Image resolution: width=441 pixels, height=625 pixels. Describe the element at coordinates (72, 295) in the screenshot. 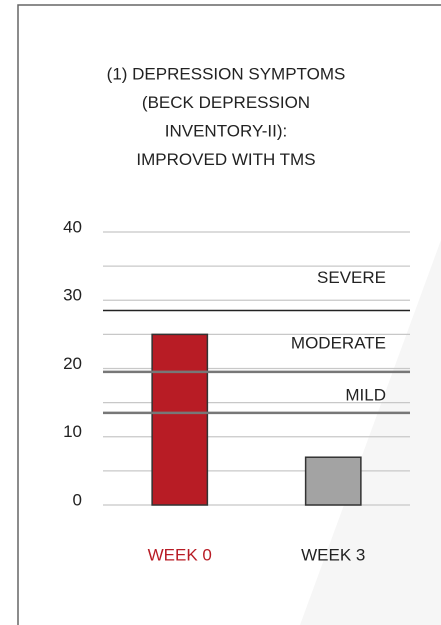

I see `y-tick-label: 30` at that location.